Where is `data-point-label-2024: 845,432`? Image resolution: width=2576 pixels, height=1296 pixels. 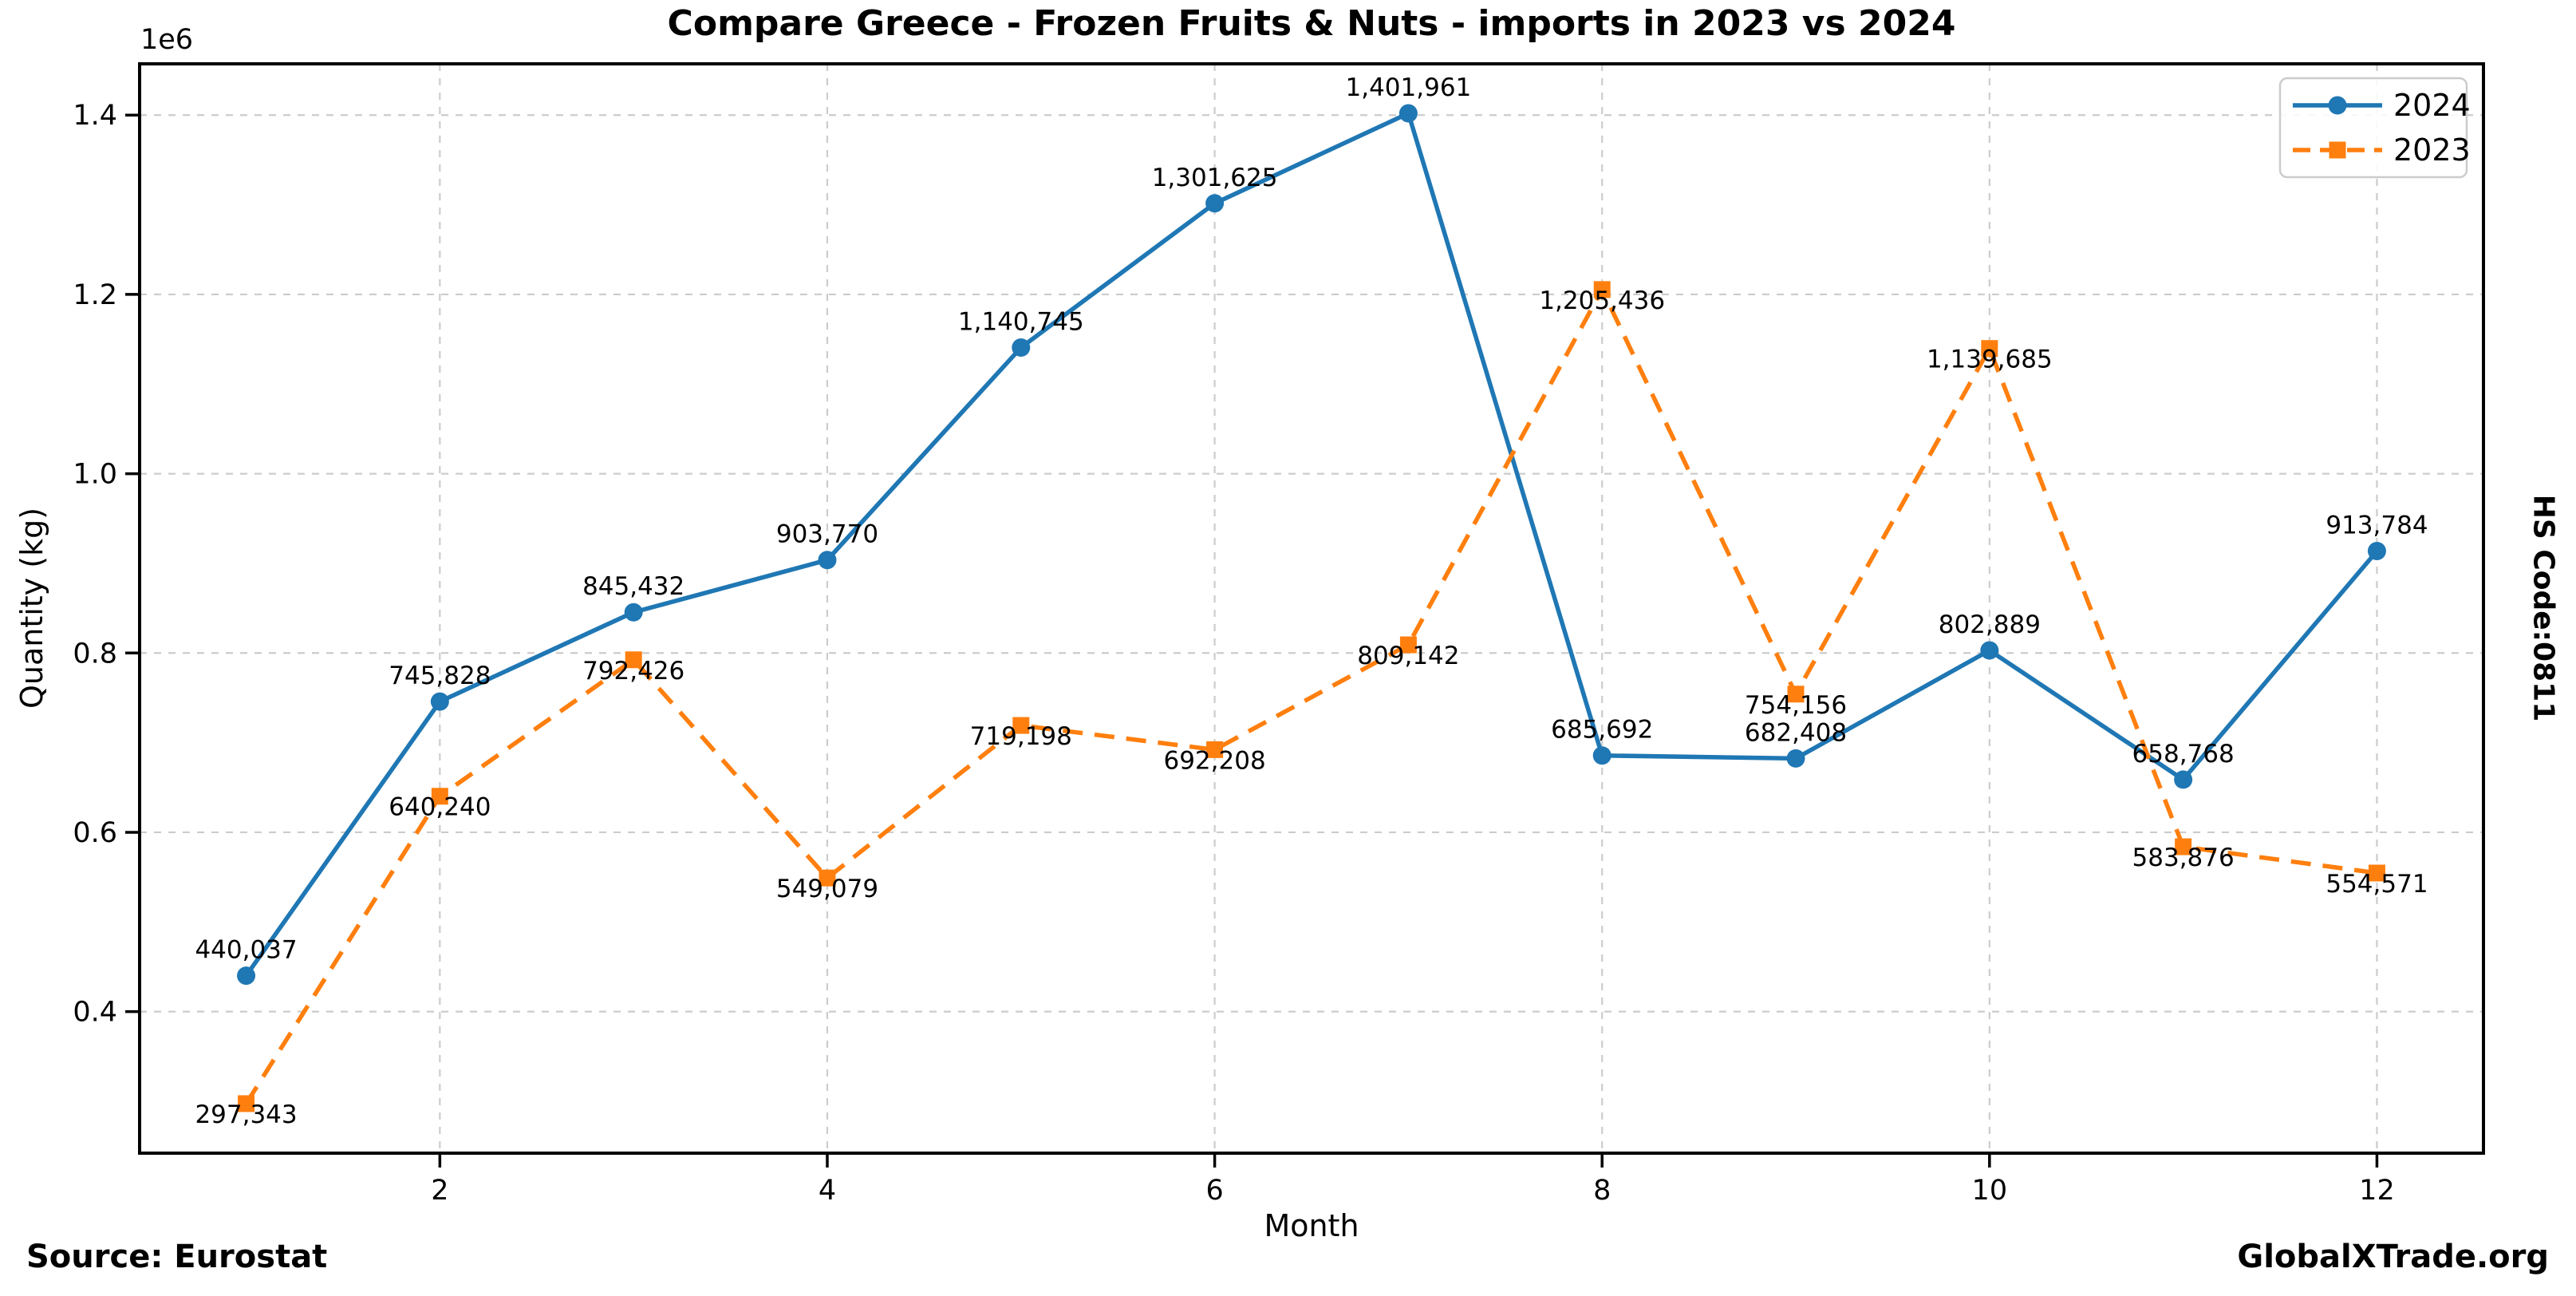 data-point-label-2024: 845,432 is located at coordinates (633, 586).